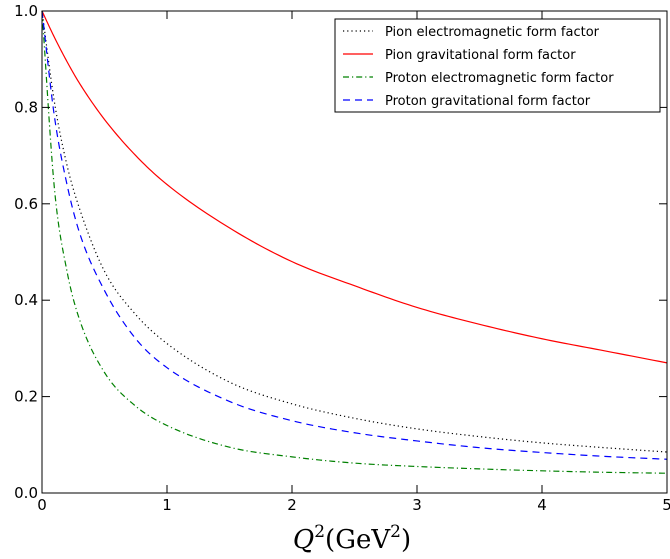 The width and height of the screenshot is (670, 559). I want to click on legend-box, so click(497, 65).